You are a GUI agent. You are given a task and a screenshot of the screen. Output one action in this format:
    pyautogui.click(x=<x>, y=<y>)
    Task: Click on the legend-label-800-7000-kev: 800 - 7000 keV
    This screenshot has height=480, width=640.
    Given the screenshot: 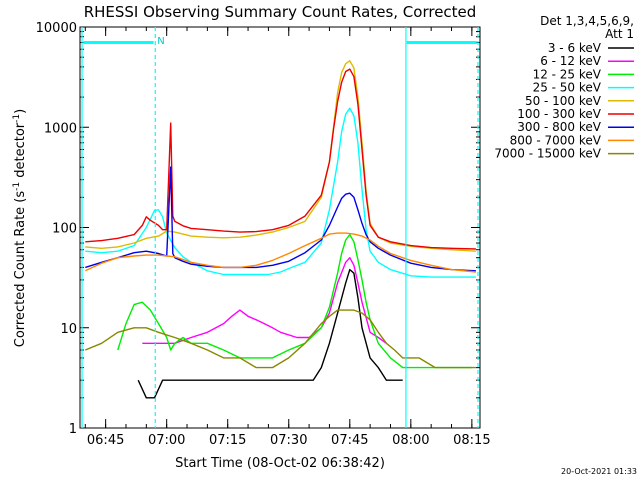 What is the action you would take?
    pyautogui.click(x=556, y=140)
    